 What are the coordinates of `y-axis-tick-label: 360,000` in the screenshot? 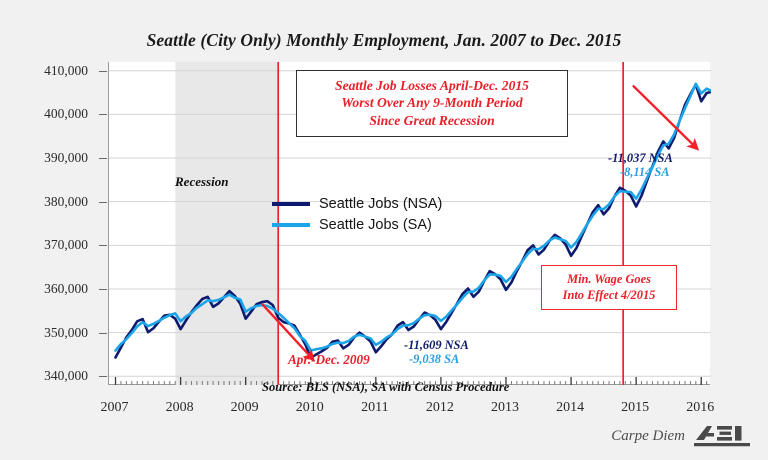 It's located at (66, 288).